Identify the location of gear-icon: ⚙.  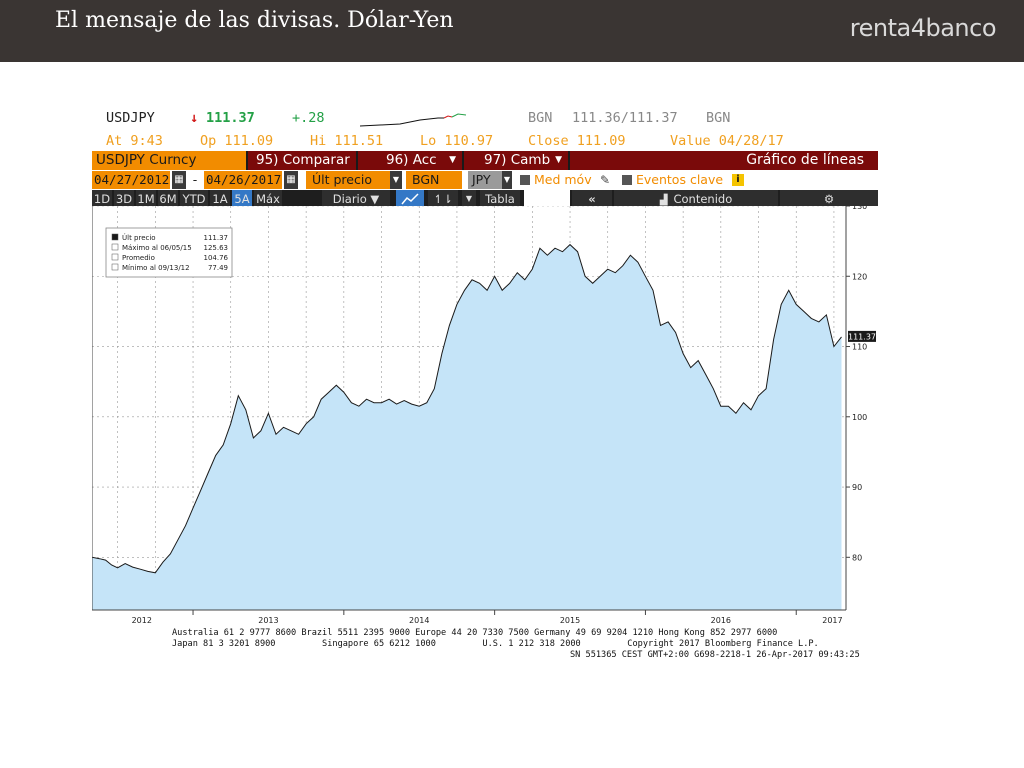
(829, 199).